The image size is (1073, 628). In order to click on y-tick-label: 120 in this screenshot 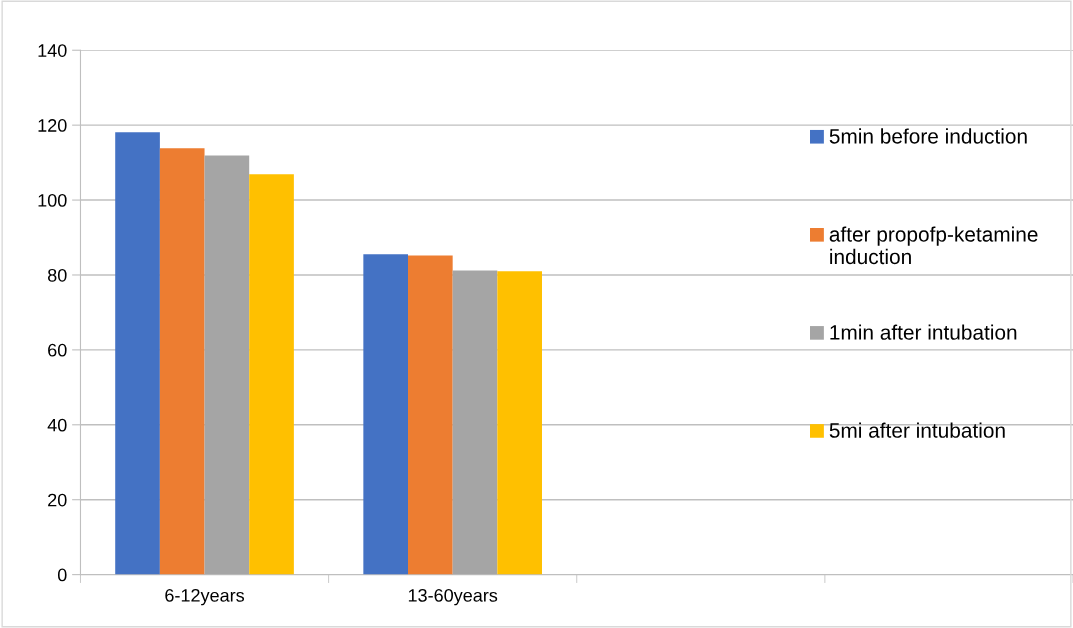, I will do `click(52, 125)`.